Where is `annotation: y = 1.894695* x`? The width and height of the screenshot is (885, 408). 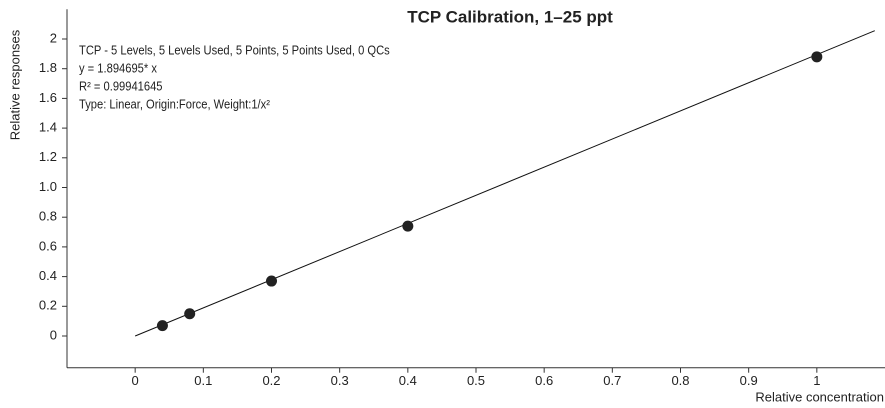 annotation: y = 1.894695* x is located at coordinates (118, 68).